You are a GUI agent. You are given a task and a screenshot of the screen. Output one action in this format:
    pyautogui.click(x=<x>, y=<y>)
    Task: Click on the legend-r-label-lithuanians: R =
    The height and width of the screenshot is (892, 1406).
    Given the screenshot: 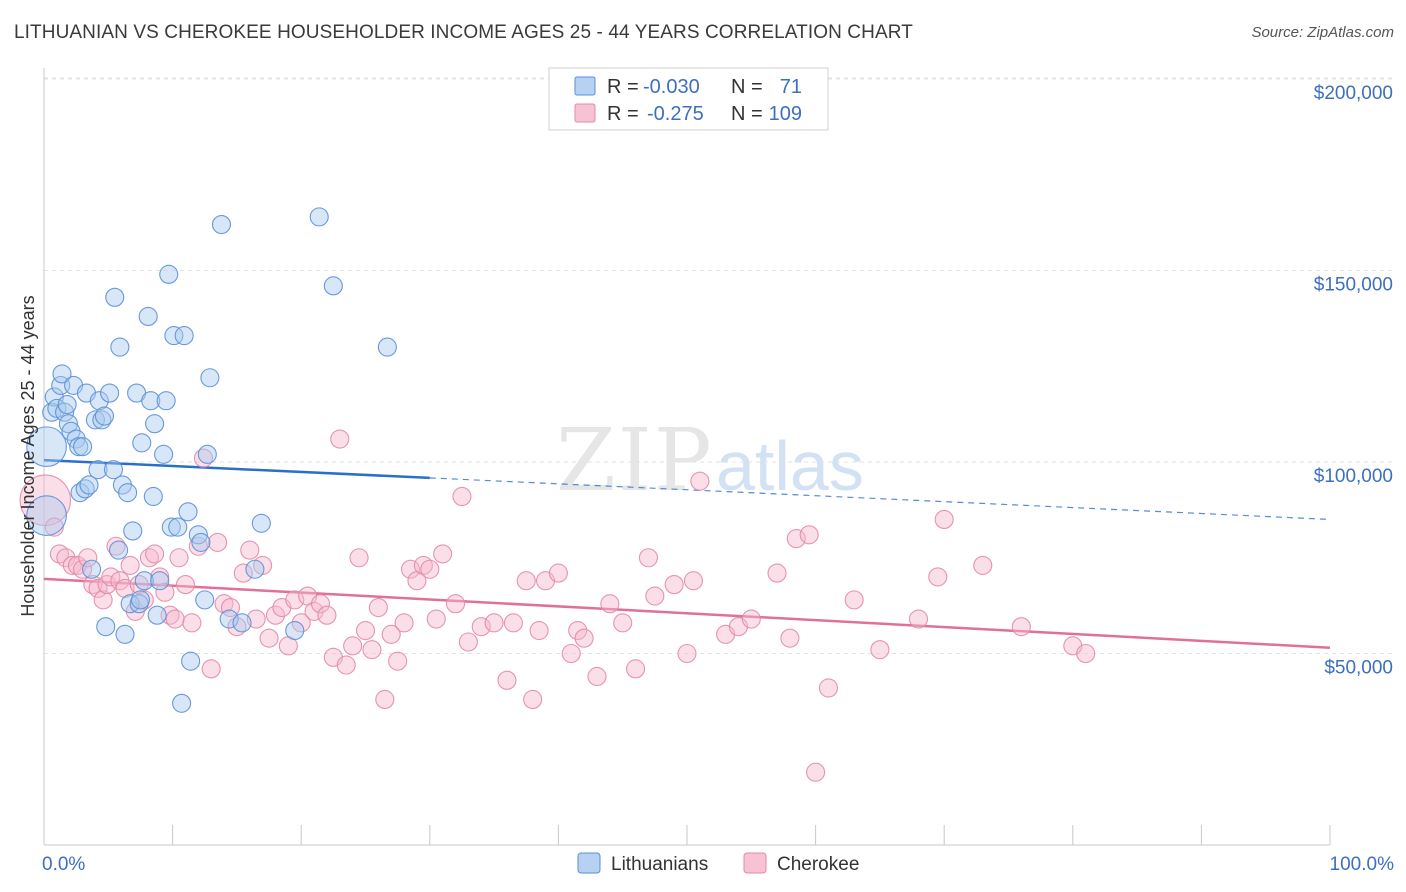 What is the action you would take?
    pyautogui.click(x=623, y=87)
    